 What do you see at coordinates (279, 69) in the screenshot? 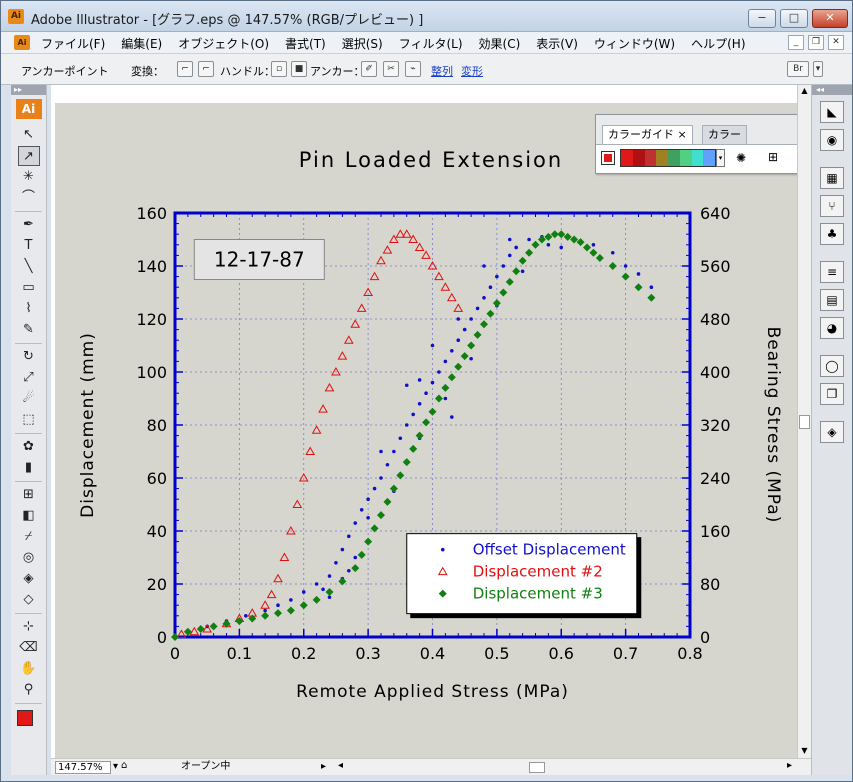
I see `handle-show-icon: ▫` at bounding box center [279, 69].